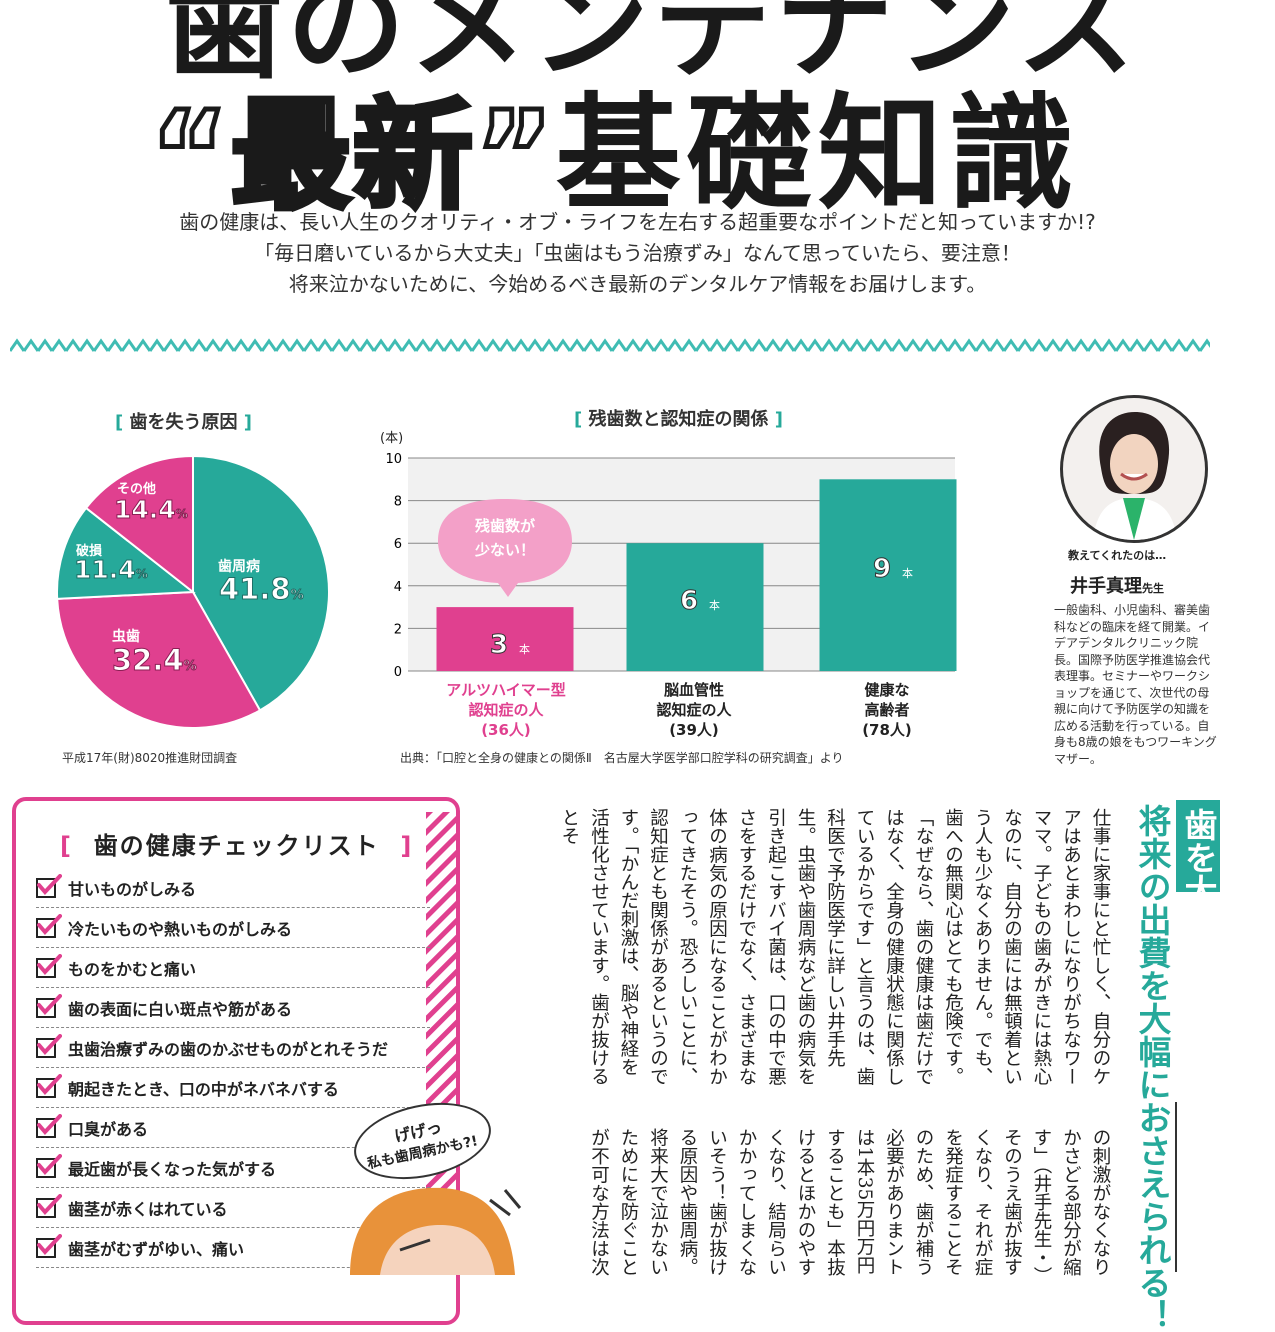  What do you see at coordinates (1198, 998) in the screenshot?
I see `headline-line1-rest` at bounding box center [1198, 998].